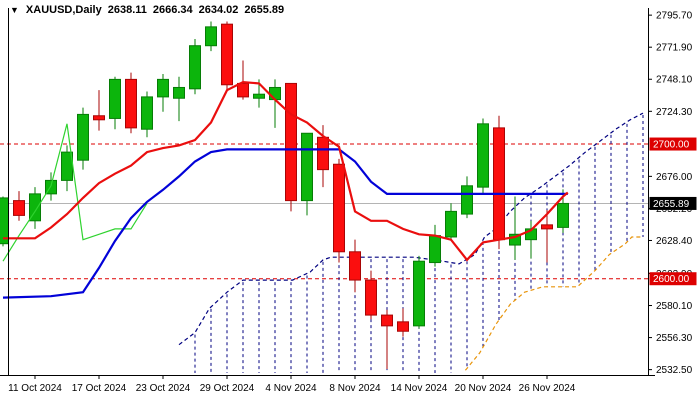 This screenshot has width=700, height=400. What do you see at coordinates (674, 112) in the screenshot?
I see `price-tick-label: 2724.30` at bounding box center [674, 112].